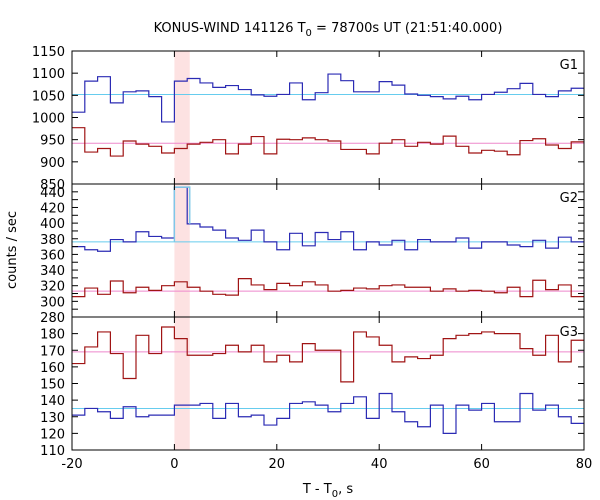 The image size is (600, 500). Describe the element at coordinates (328, 98) in the screenshot. I see `g1-series-blue` at that location.